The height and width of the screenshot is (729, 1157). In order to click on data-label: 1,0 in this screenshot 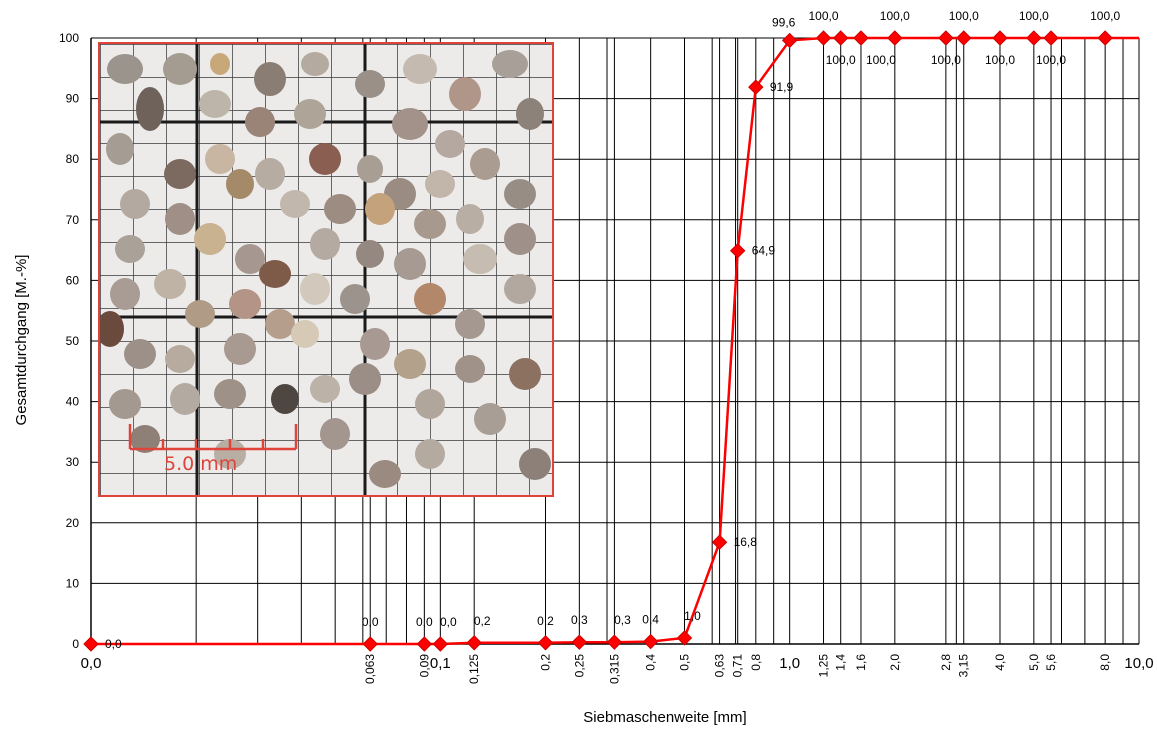, I will do `click(692, 616)`.